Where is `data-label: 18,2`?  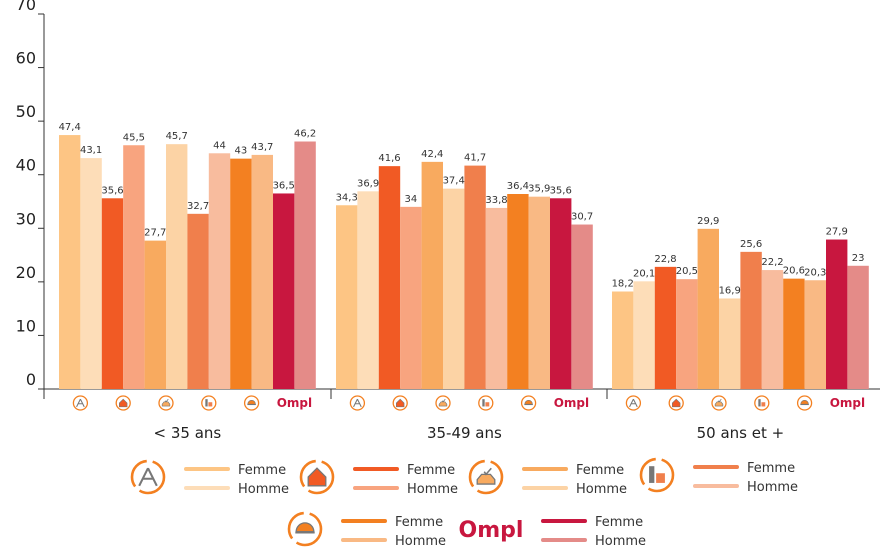
data-label: 18,2 is located at coordinates (623, 284).